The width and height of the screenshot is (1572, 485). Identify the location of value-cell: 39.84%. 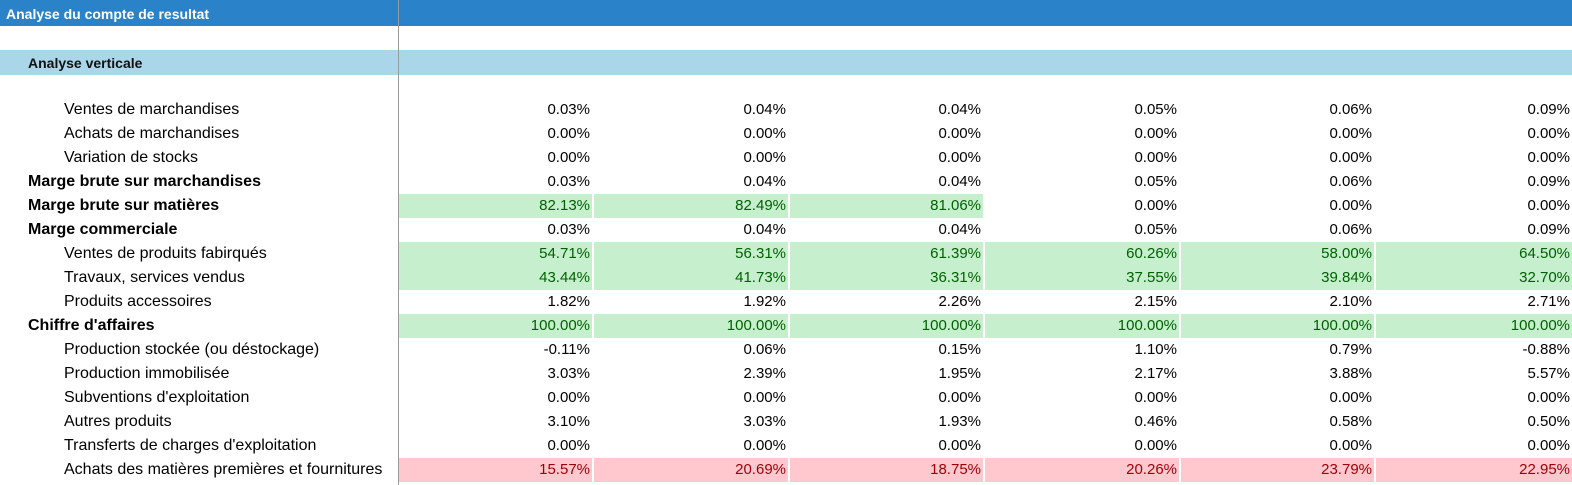
(1277, 278).